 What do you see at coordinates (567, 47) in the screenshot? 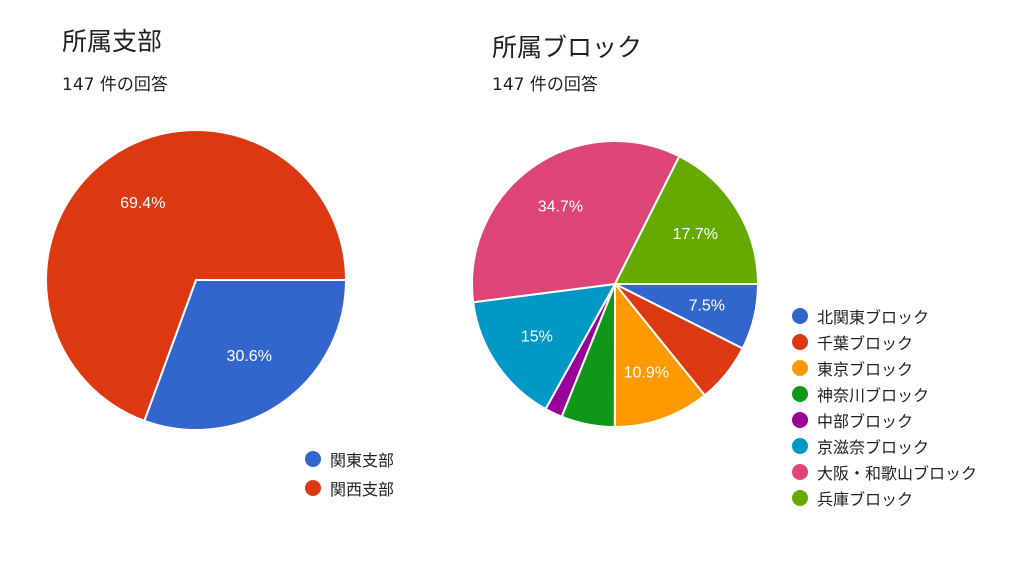
I see `chart-title: 所属ブロック` at bounding box center [567, 47].